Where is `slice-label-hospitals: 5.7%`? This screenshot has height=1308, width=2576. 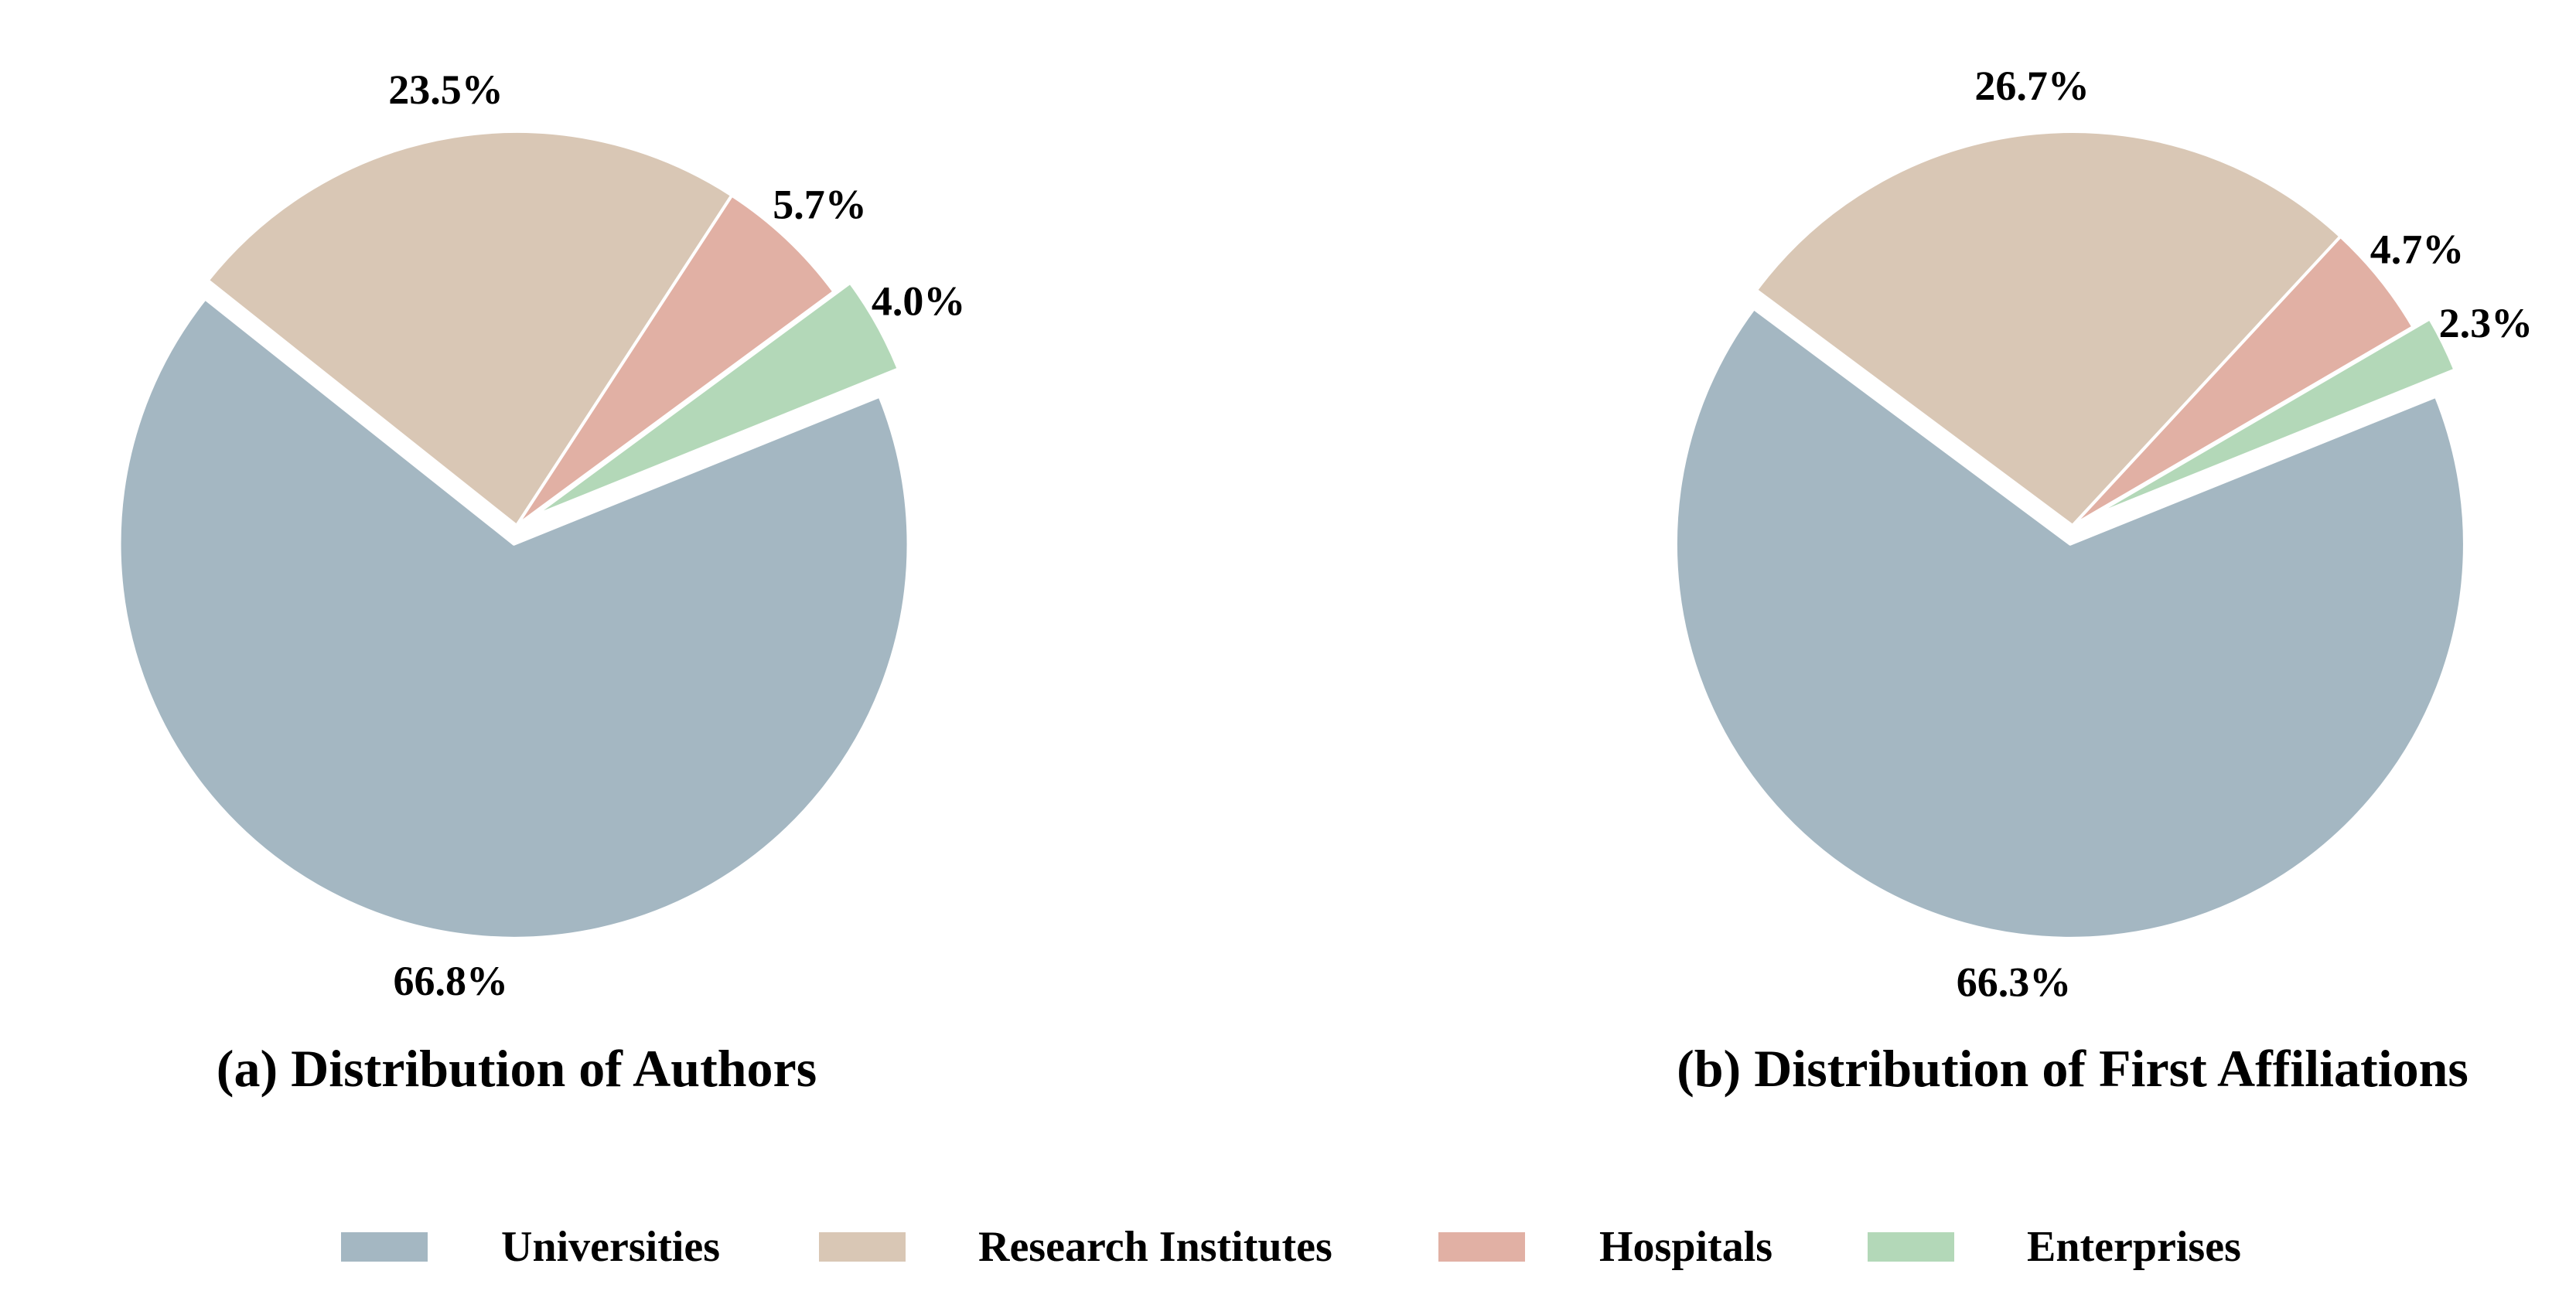 slice-label-hospitals: 5.7% is located at coordinates (820, 205).